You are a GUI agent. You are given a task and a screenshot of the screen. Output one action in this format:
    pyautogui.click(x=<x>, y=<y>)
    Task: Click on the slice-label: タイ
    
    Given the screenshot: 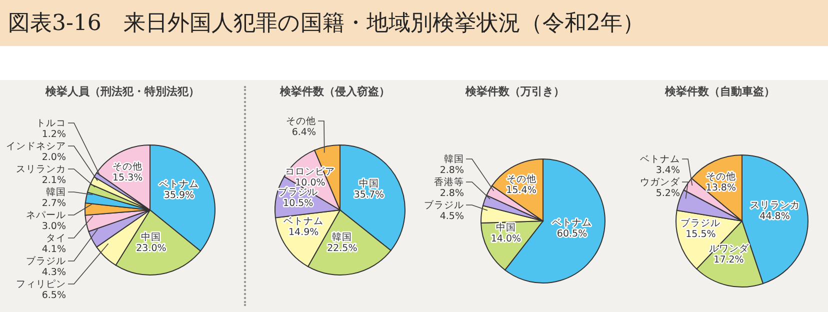 What is the action you would take?
    pyautogui.click(x=56, y=238)
    